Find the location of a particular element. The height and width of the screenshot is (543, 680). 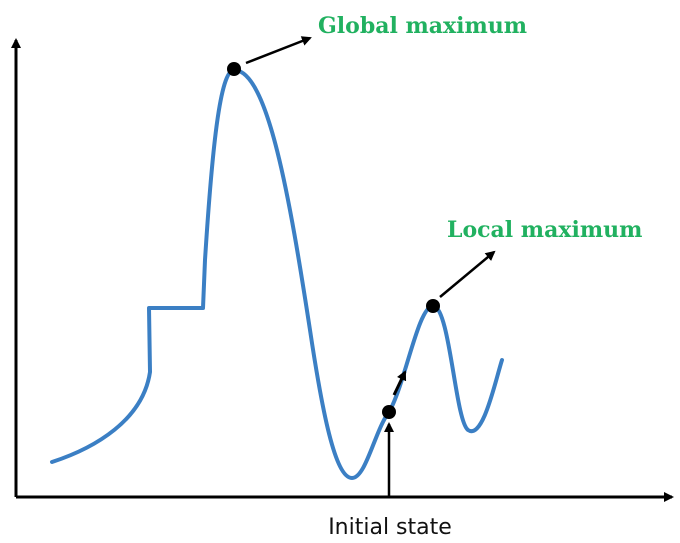

global-maximum-point is located at coordinates (234, 69).